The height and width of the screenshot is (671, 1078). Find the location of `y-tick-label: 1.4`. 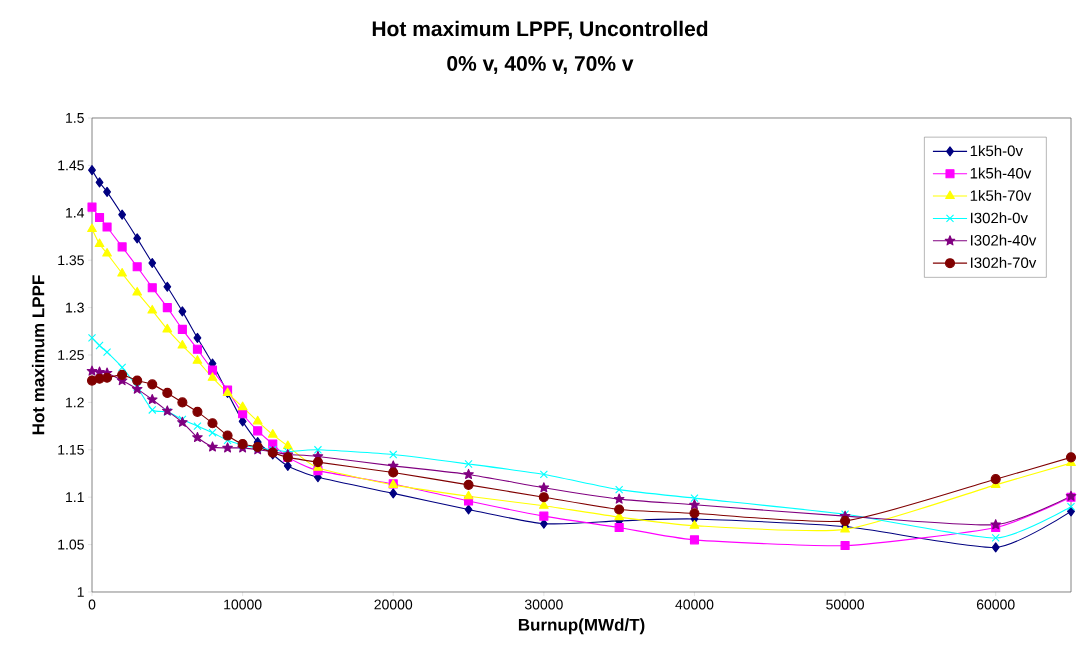

y-tick-label: 1.4 is located at coordinates (75, 212).